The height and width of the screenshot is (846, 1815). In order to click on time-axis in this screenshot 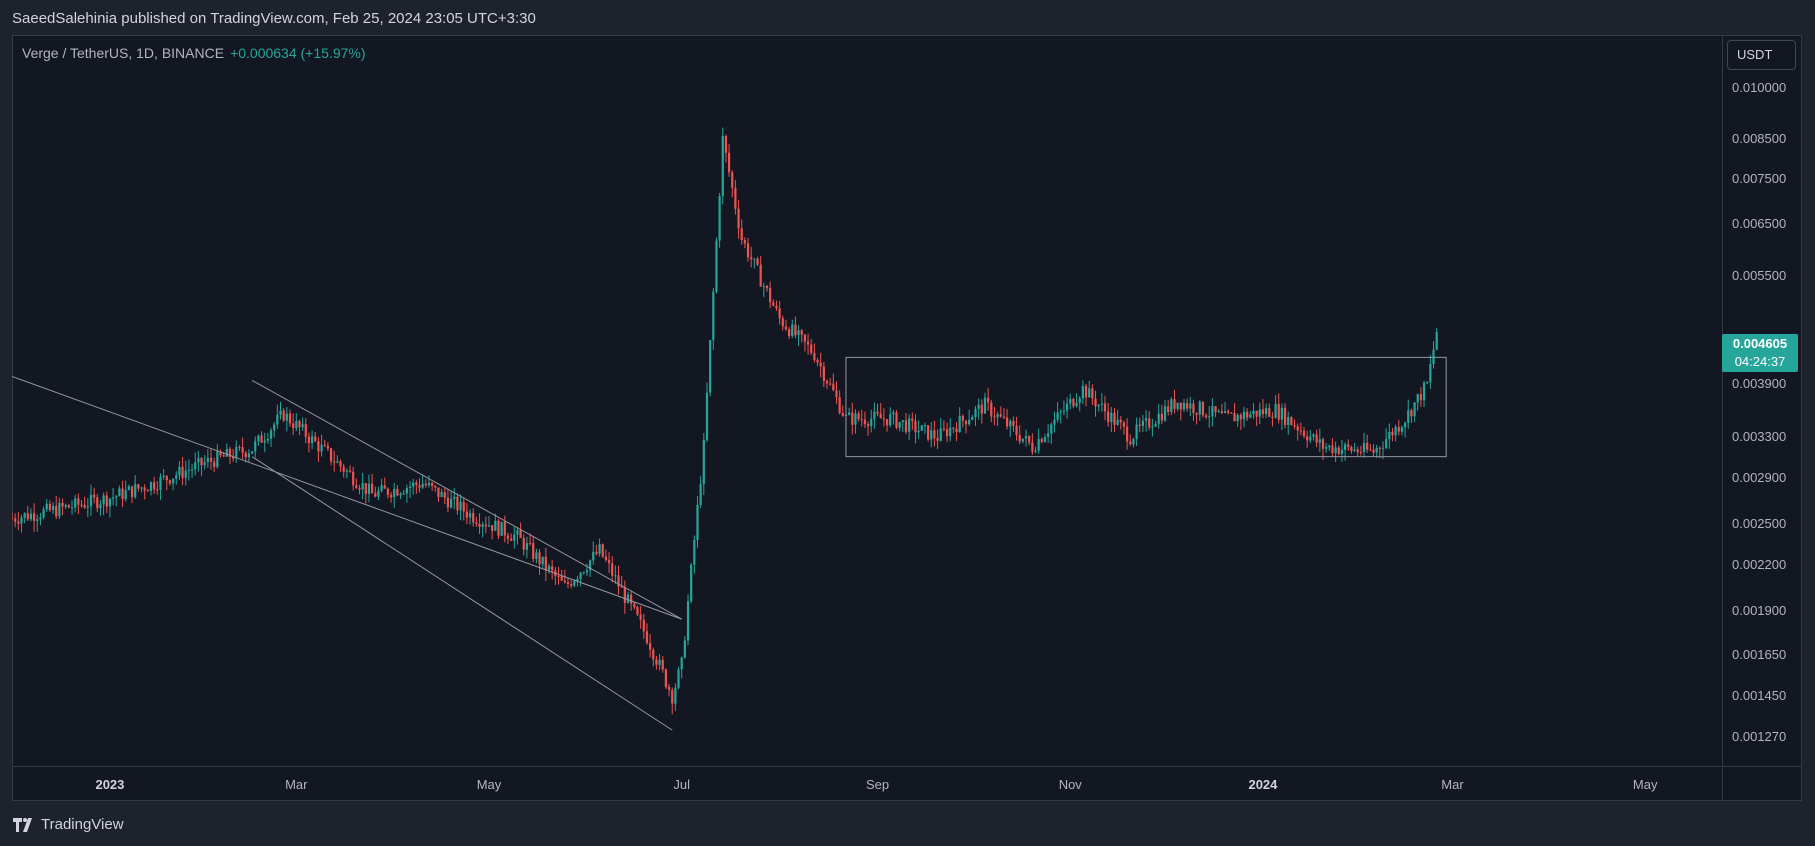, I will do `click(866, 783)`.